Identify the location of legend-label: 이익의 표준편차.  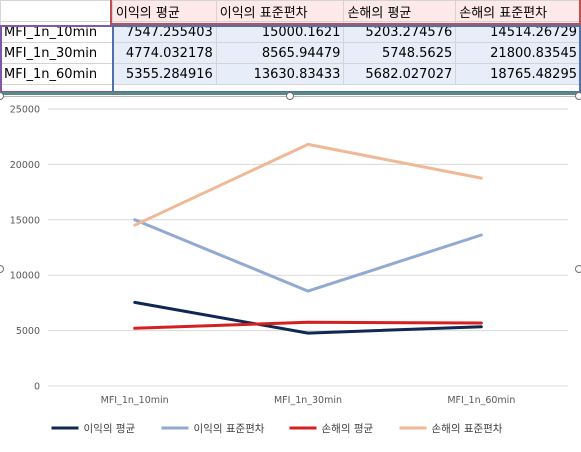
(229, 428).